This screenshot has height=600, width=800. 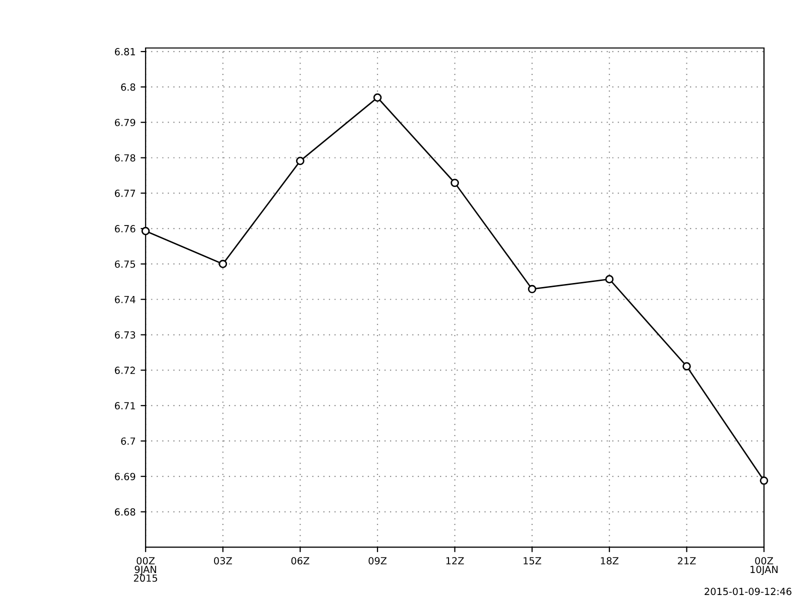 What do you see at coordinates (128, 441) in the screenshot?
I see `y-tick-label: 6.7` at bounding box center [128, 441].